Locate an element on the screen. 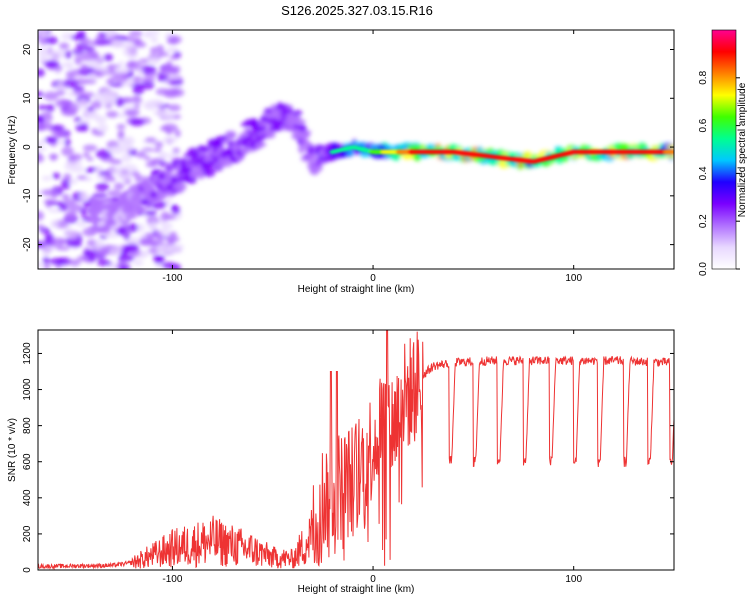 The width and height of the screenshot is (750, 600). x-tick-label: -100 is located at coordinates (172, 579).